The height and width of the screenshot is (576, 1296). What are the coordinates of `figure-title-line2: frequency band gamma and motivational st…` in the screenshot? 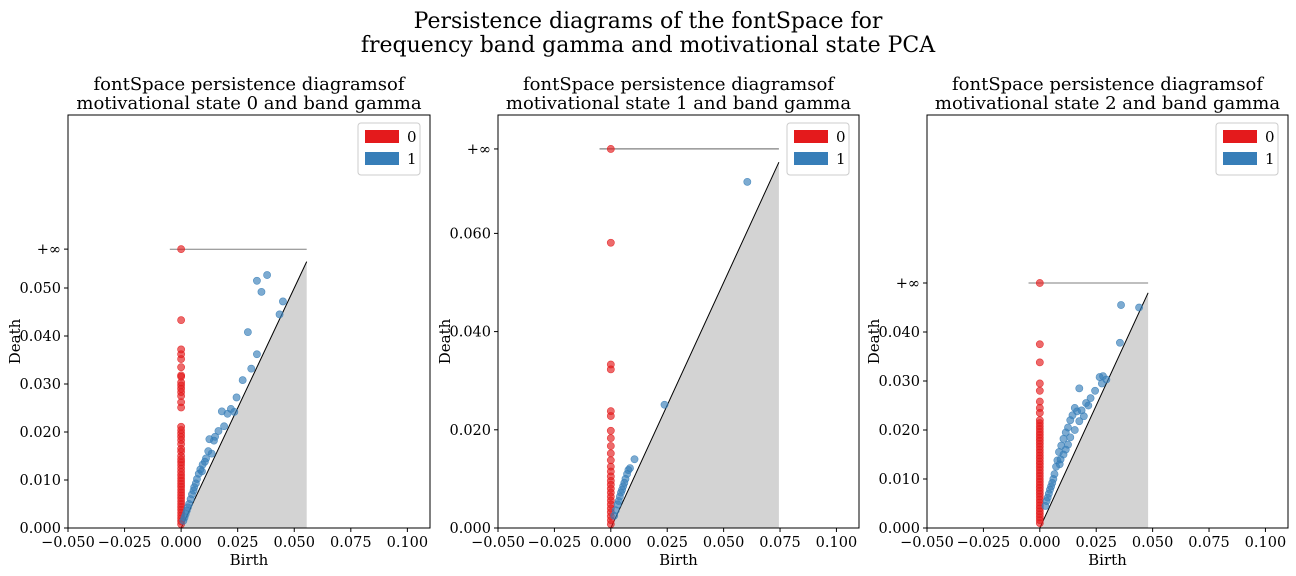 It's located at (648, 45).